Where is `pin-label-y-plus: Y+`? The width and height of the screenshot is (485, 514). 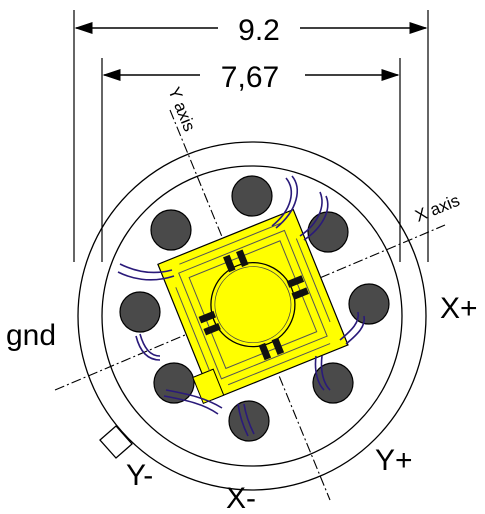 pin-label-y-plus: Y+ is located at coordinates (394, 460).